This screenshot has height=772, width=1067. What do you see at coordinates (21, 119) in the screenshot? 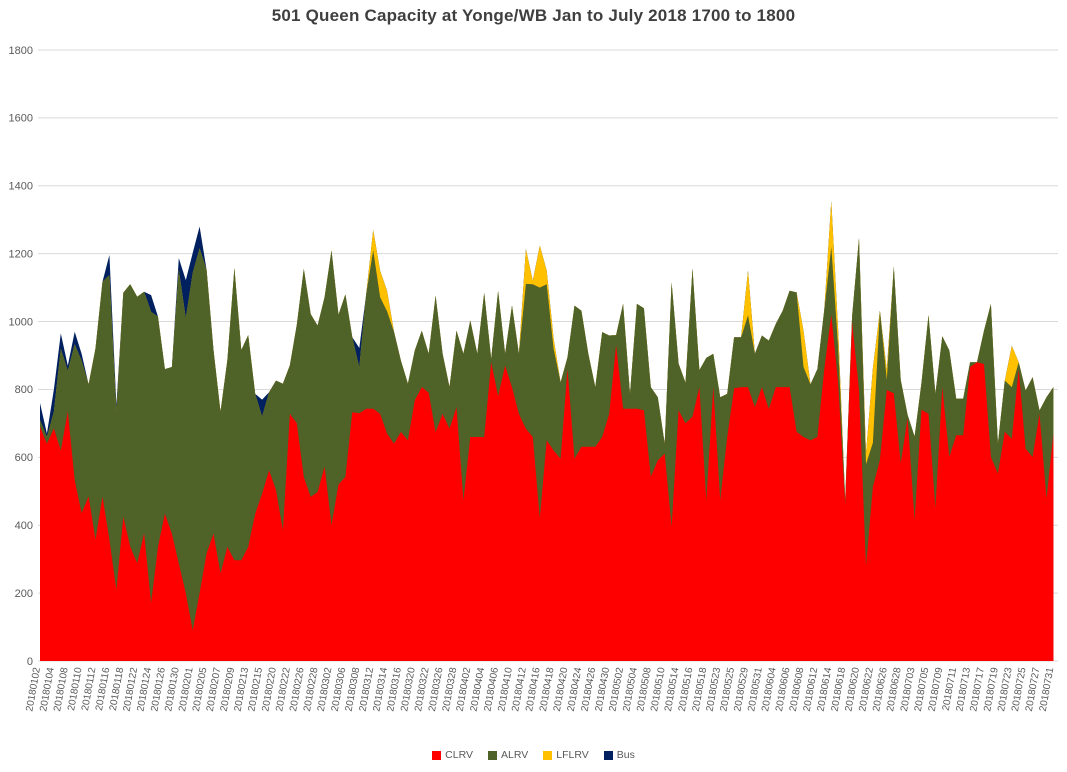
I see `y-tick-label: 1600` at bounding box center [21, 119].